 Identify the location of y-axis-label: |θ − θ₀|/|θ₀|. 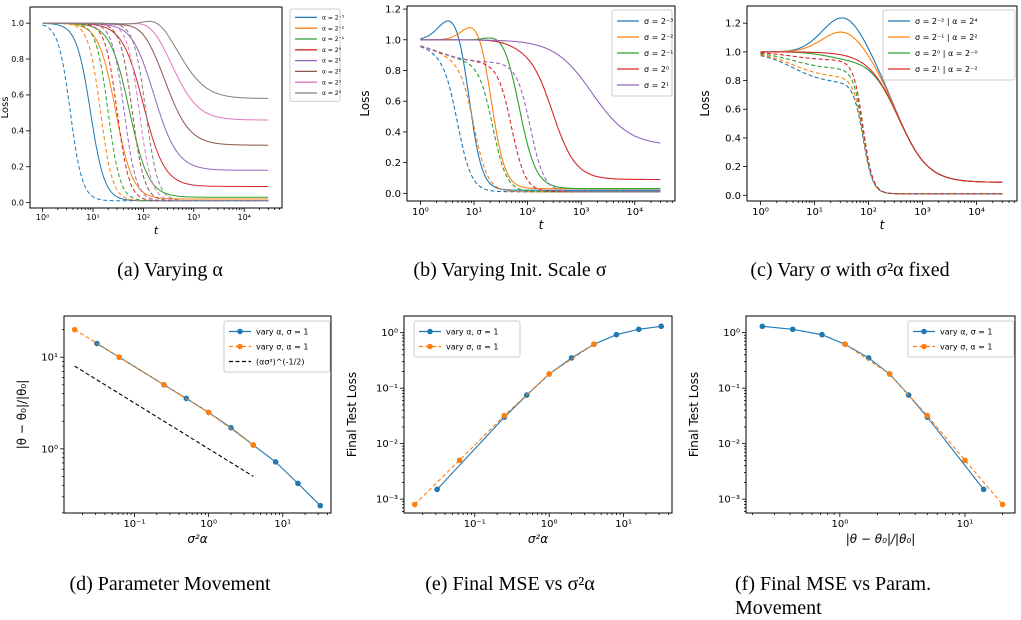
(22, 415).